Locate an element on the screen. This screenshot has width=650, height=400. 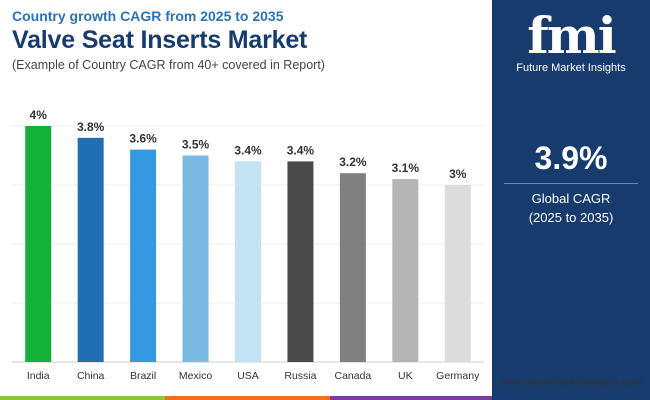
x-tick-label-canada: Canada is located at coordinates (352, 376).